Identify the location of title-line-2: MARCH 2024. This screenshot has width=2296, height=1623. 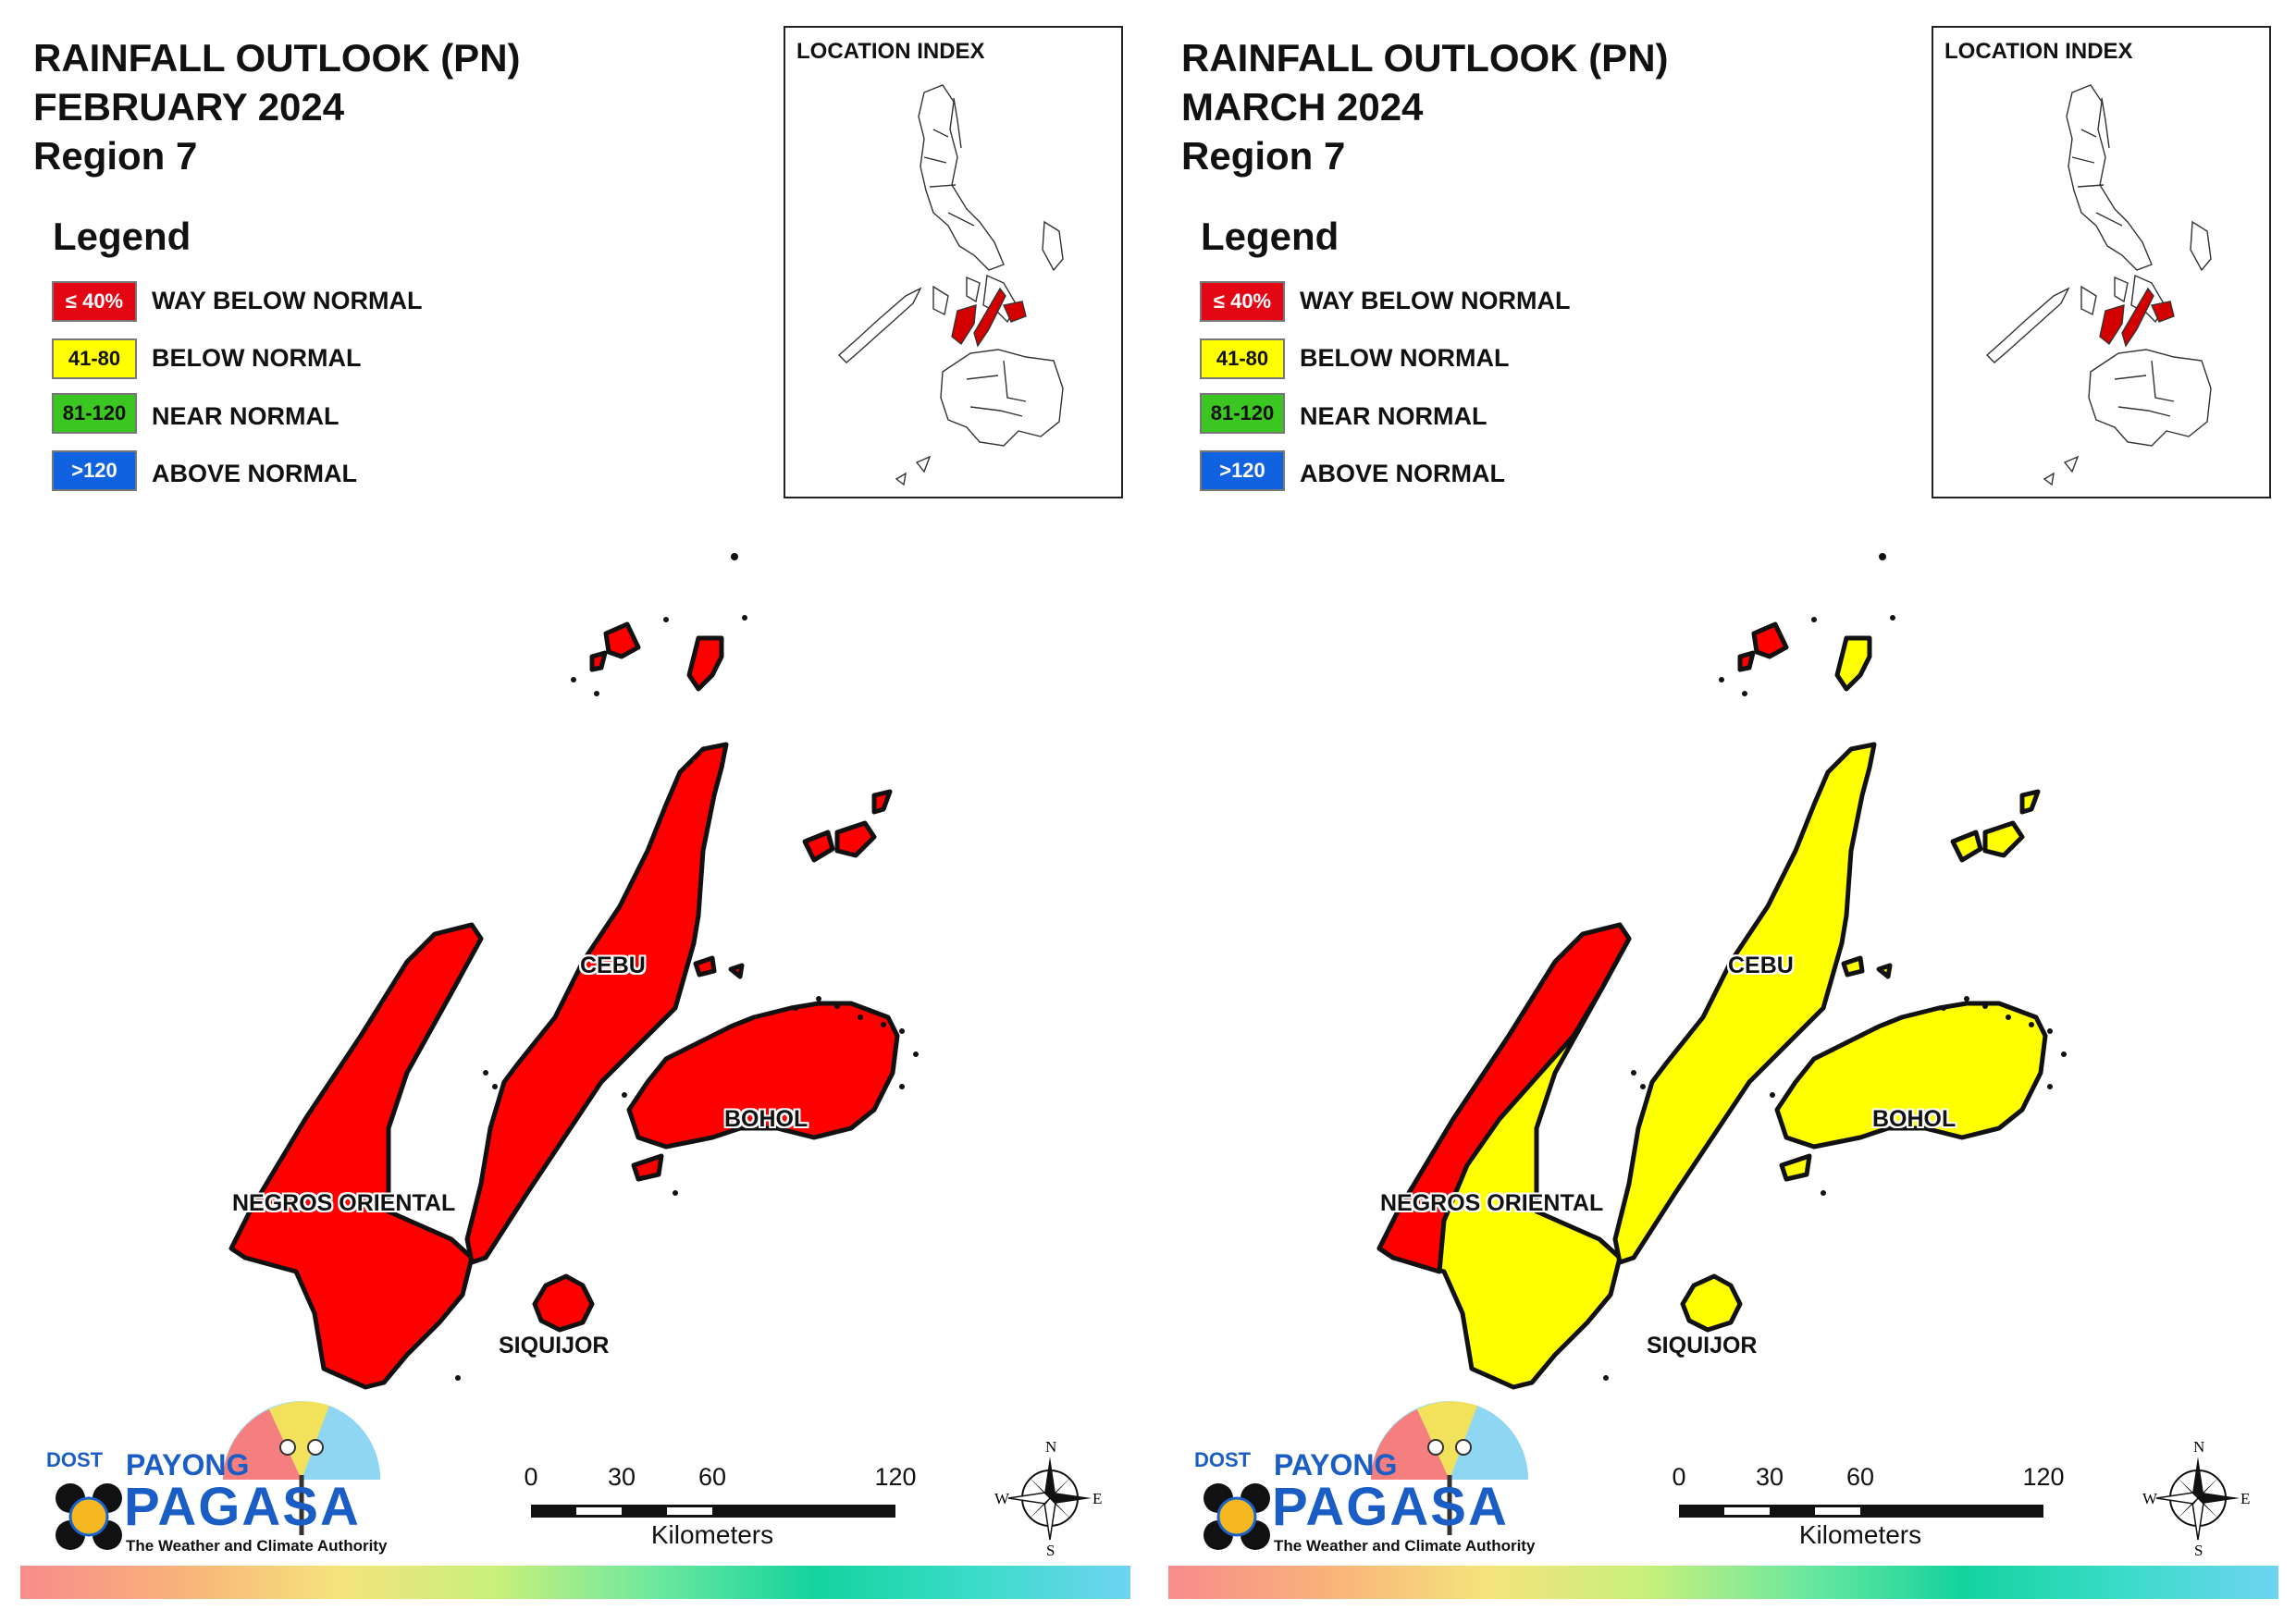
(1302, 107).